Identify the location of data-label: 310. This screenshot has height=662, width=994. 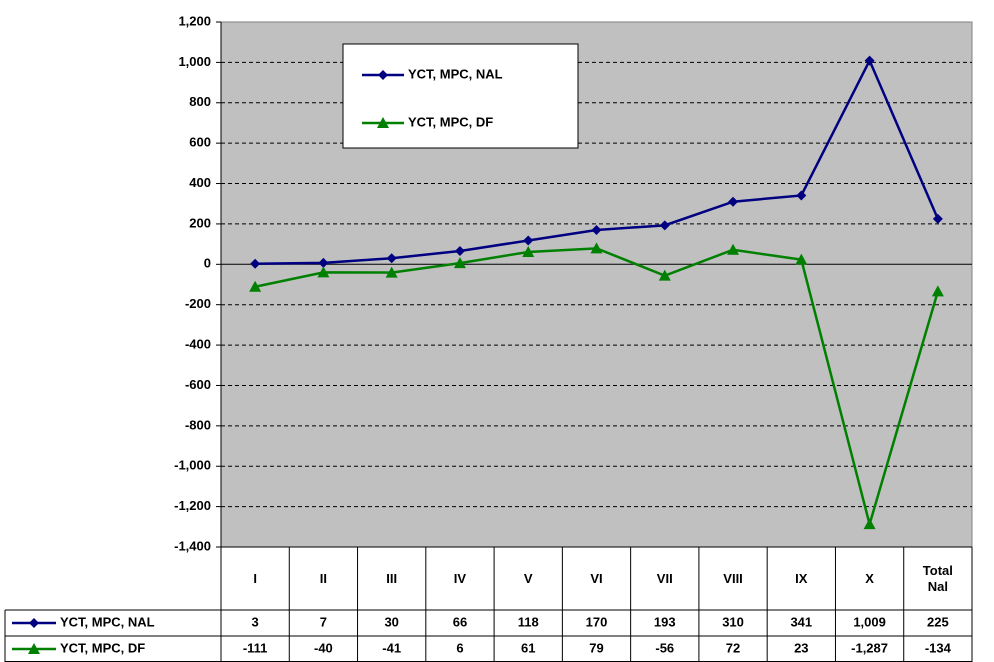
(733, 621).